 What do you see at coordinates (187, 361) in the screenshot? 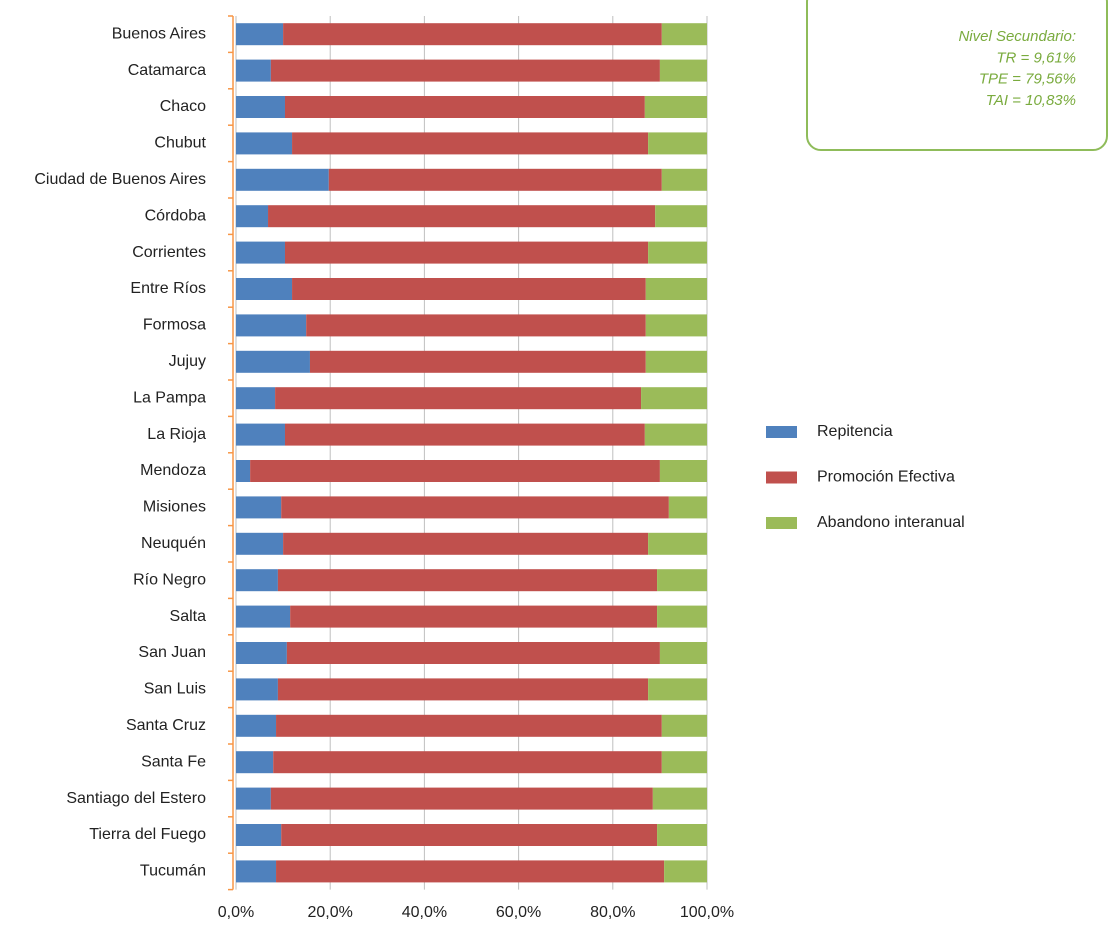
I see `y-tick-label: Jujuy` at bounding box center [187, 361].